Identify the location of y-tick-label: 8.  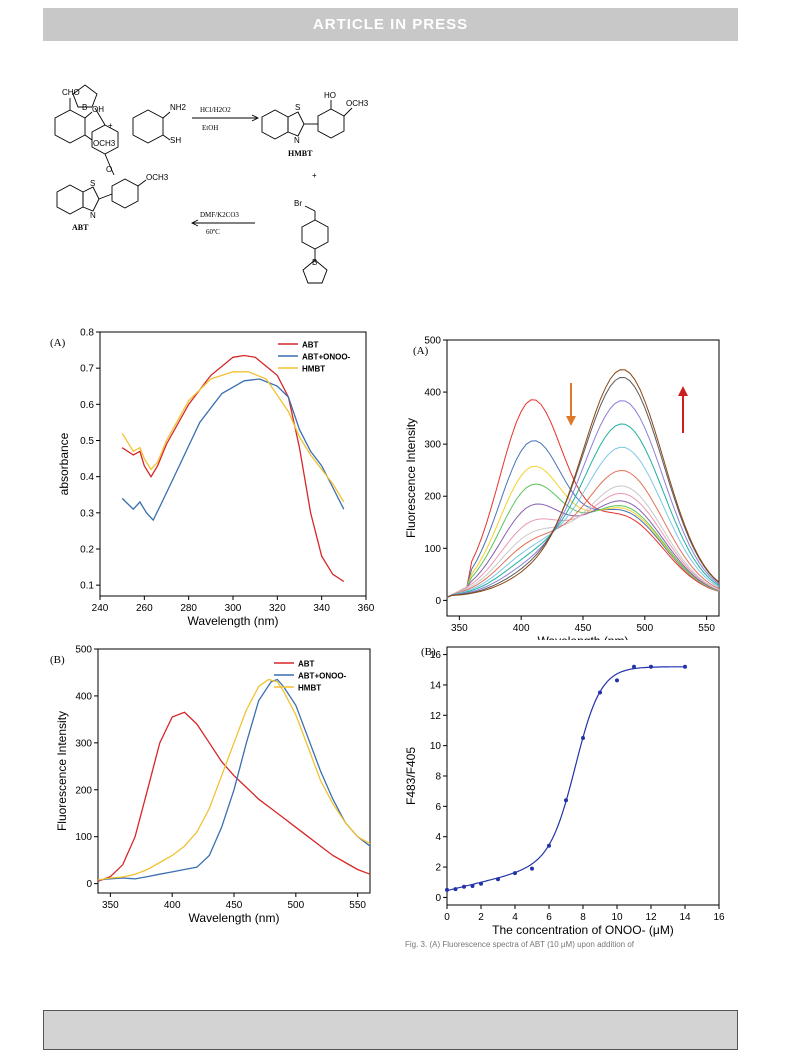
(438, 777).